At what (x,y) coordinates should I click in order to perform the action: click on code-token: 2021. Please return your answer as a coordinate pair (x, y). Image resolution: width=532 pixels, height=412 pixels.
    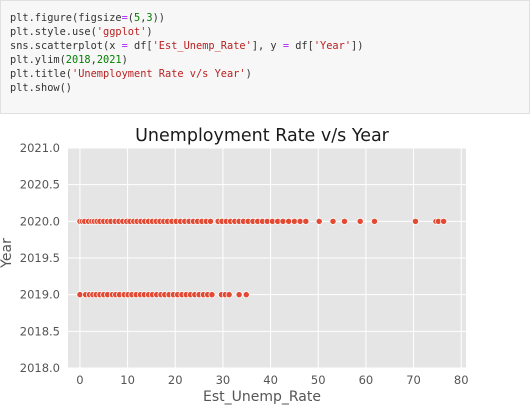
    Looking at the image, I should click on (109, 60).